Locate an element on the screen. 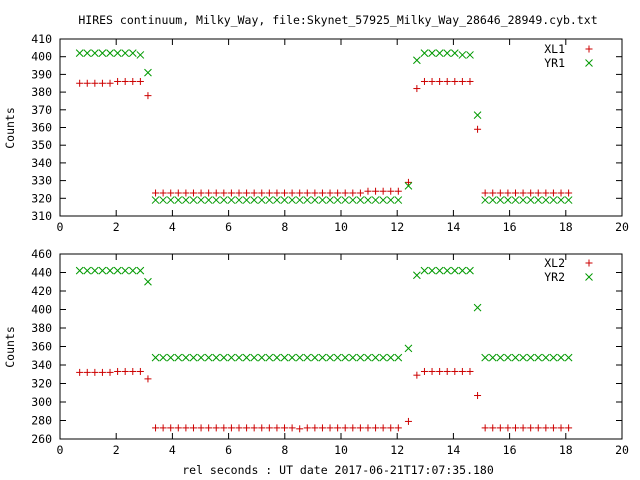 The height and width of the screenshot is (480, 640). y-tick-label: 330 is located at coordinates (41, 181).